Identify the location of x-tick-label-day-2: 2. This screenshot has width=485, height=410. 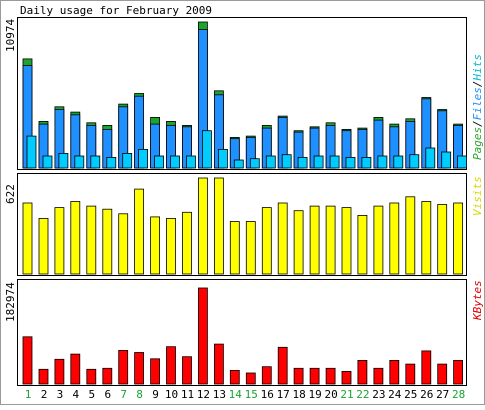
(44, 394).